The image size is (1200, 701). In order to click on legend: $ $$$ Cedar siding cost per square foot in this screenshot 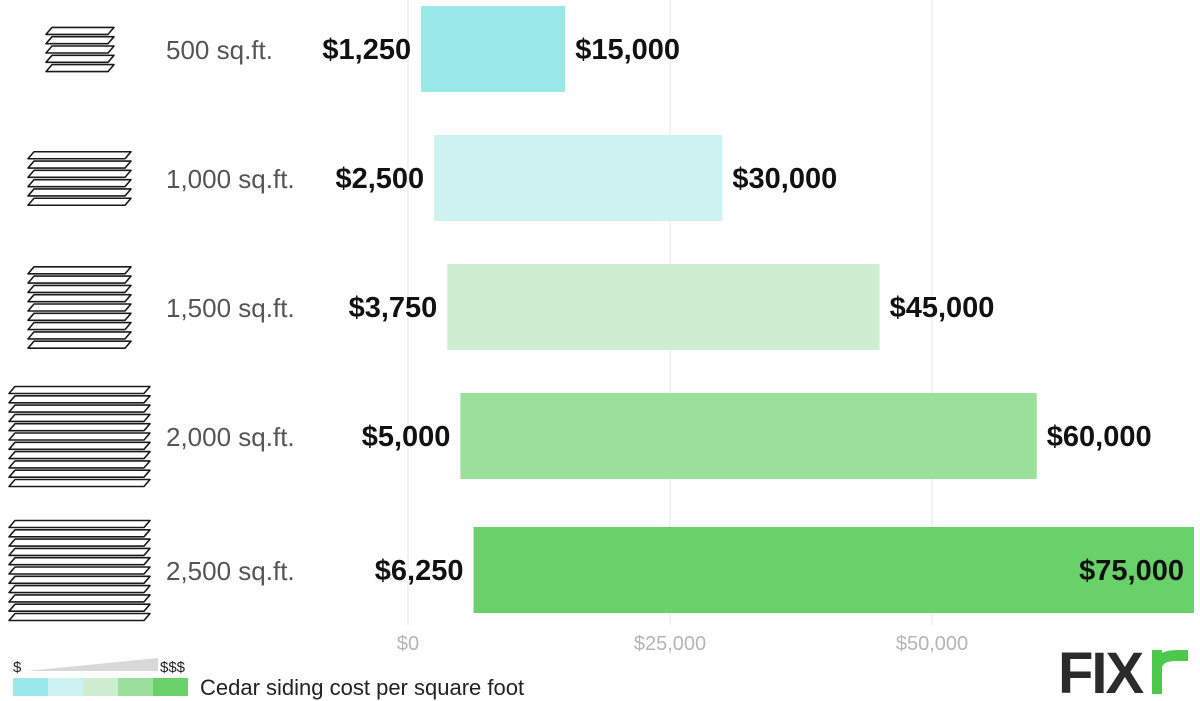, I will do `click(268, 679)`.